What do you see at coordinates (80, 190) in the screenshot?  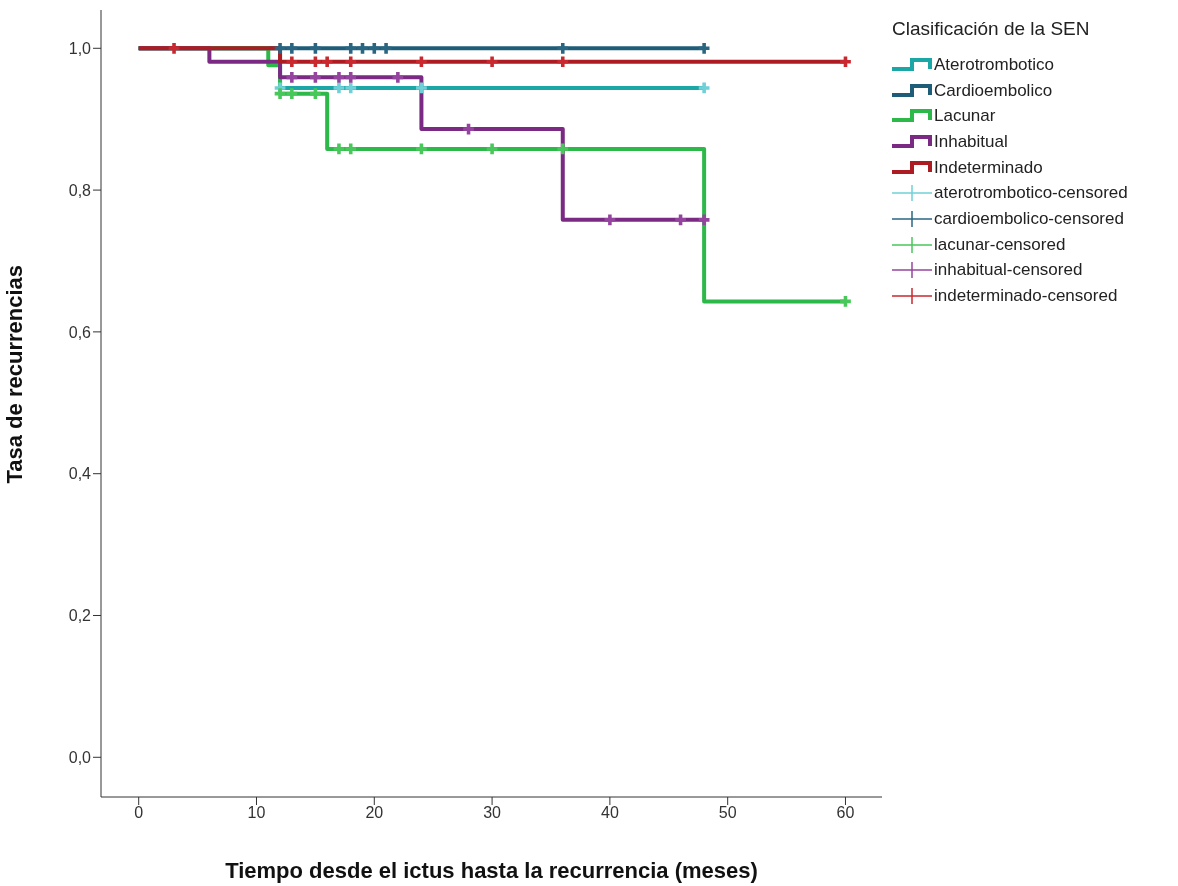 I see `y-tick-label: 0,8` at bounding box center [80, 190].